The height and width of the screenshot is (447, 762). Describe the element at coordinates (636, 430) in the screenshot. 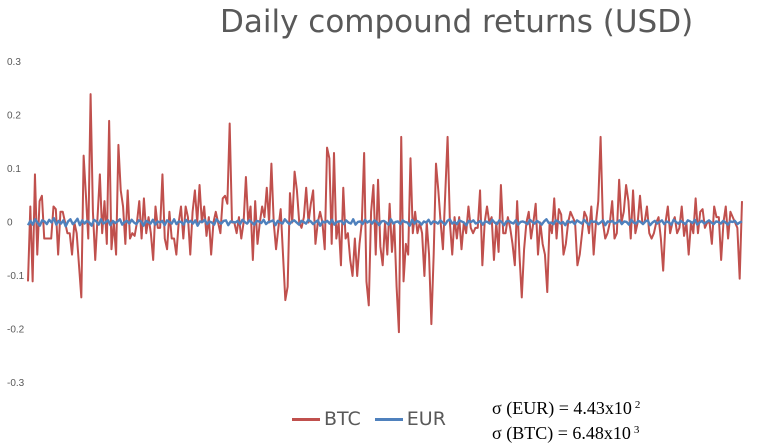

I see `sigma-btc-exponent: 3` at that location.